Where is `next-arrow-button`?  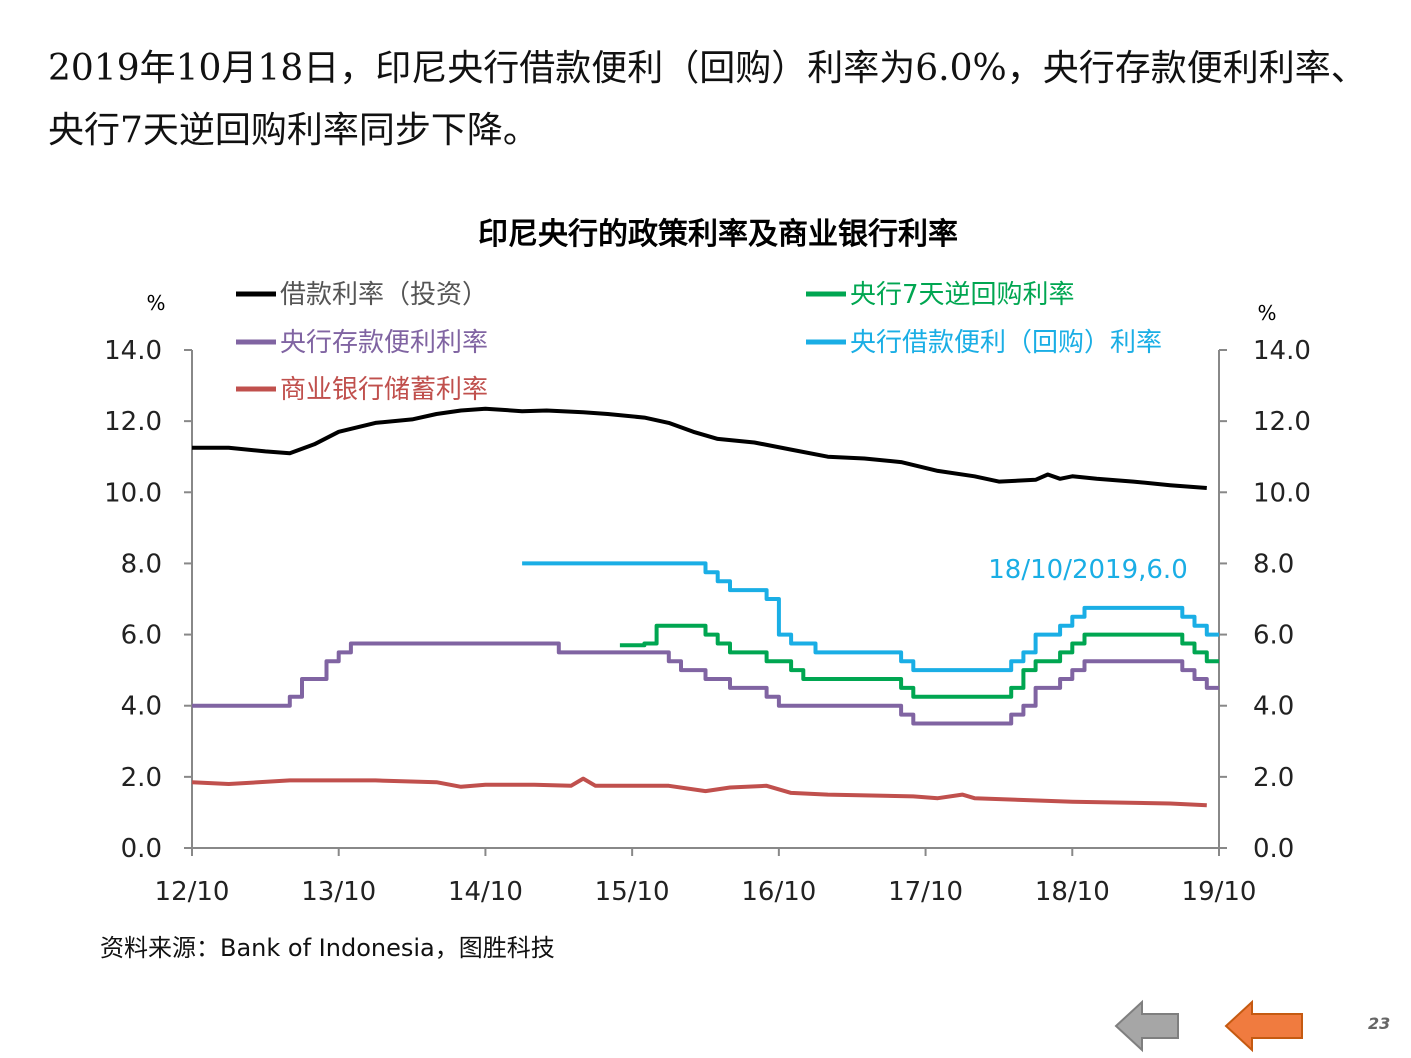 next-arrow-button is located at coordinates (1264, 1026).